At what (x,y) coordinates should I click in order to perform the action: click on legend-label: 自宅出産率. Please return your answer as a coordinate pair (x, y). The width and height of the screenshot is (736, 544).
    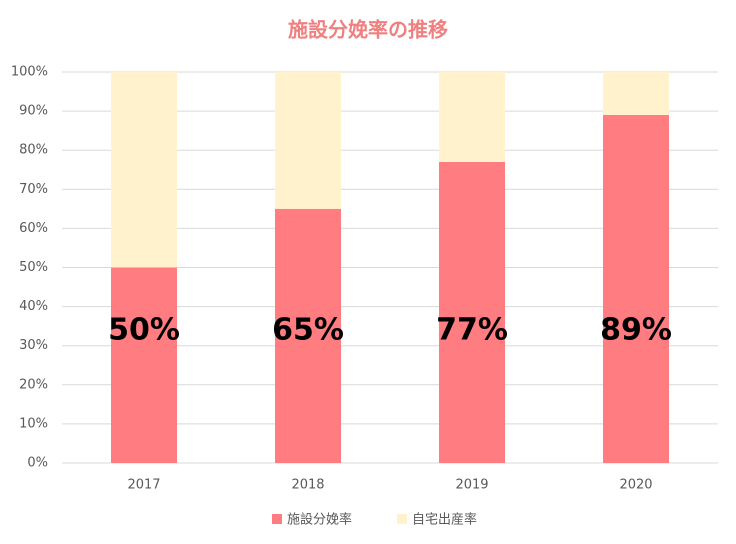
    Looking at the image, I should click on (444, 520).